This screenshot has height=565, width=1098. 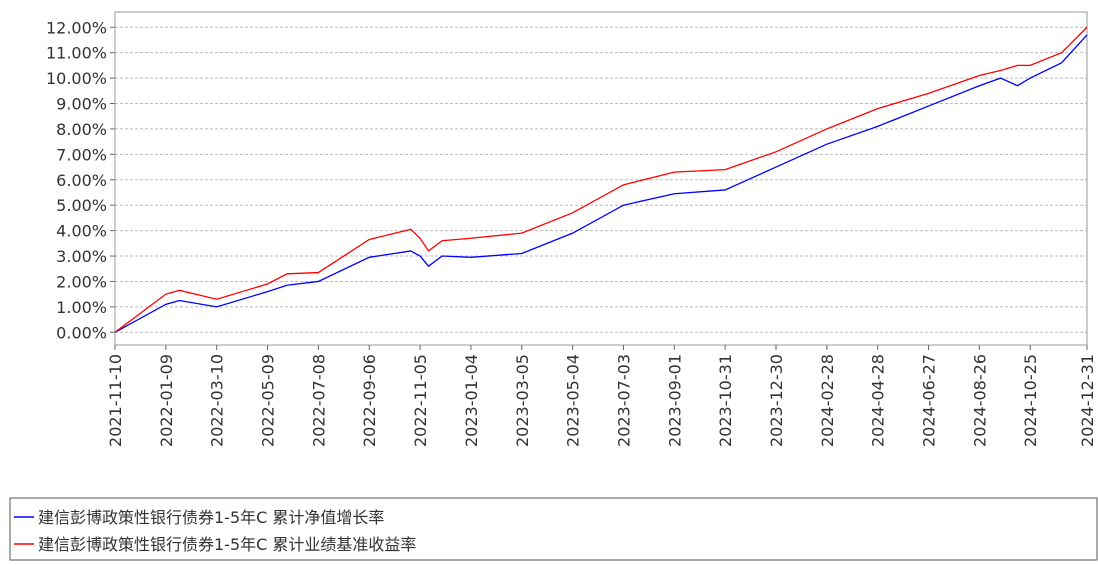 What do you see at coordinates (776, 400) in the screenshot?
I see `x-tick-label: 2023-12-30` at bounding box center [776, 400].